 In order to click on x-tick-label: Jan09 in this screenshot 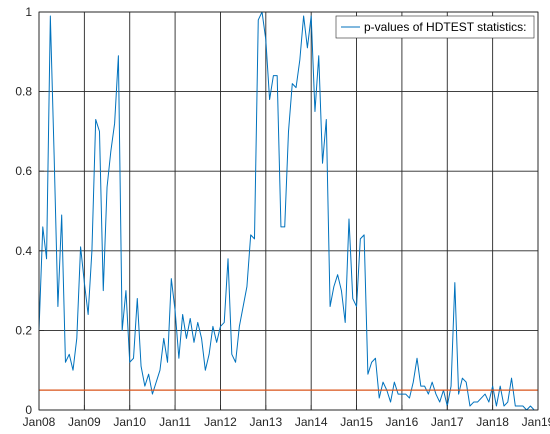, I will do `click(84, 422)`.